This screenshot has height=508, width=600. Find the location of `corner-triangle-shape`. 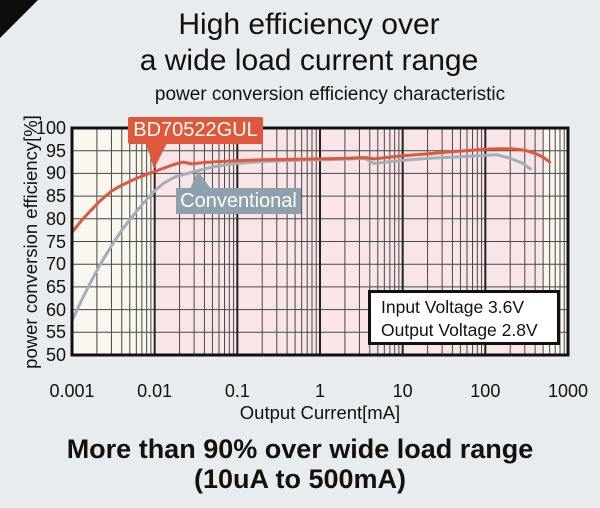

corner-triangle-shape is located at coordinates (19, 19).